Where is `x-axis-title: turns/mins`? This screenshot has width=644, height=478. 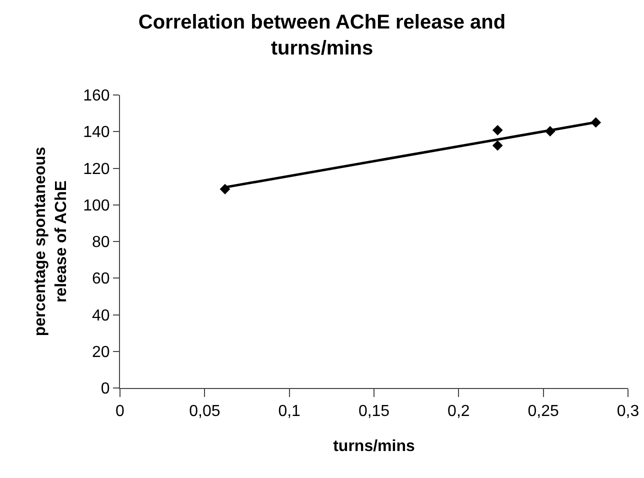 x-axis-title: turns/mins is located at coordinates (374, 446).